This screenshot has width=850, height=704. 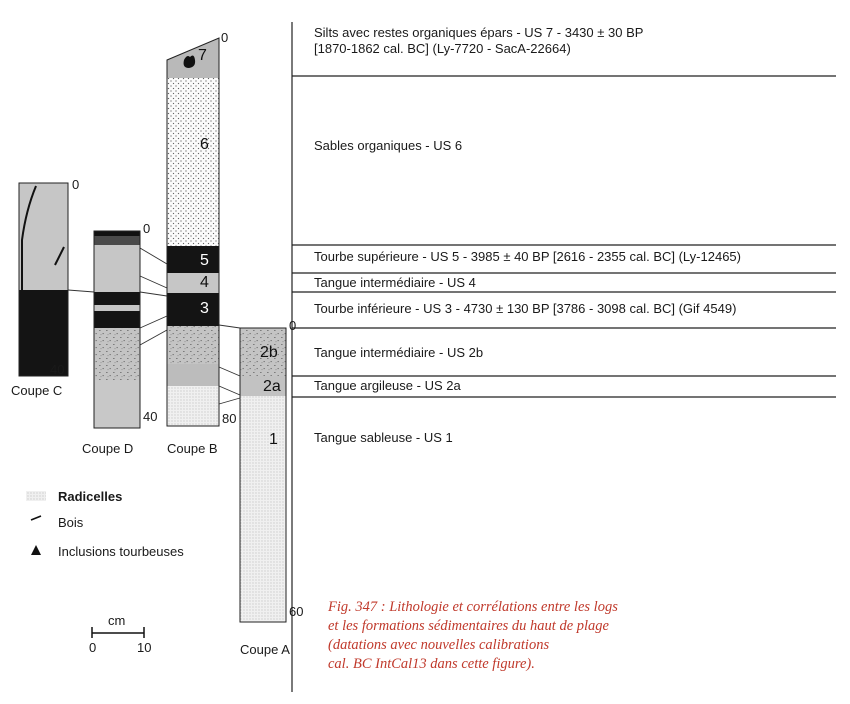 What do you see at coordinates (229, 418) in the screenshot?
I see `depth-b-bottom: 80` at bounding box center [229, 418].